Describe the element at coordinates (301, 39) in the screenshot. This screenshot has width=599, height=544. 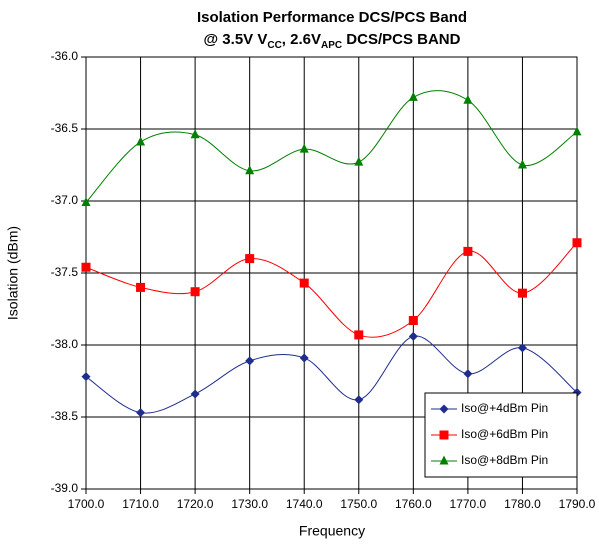
I see `subtitle-part: , 2.6V` at that location.